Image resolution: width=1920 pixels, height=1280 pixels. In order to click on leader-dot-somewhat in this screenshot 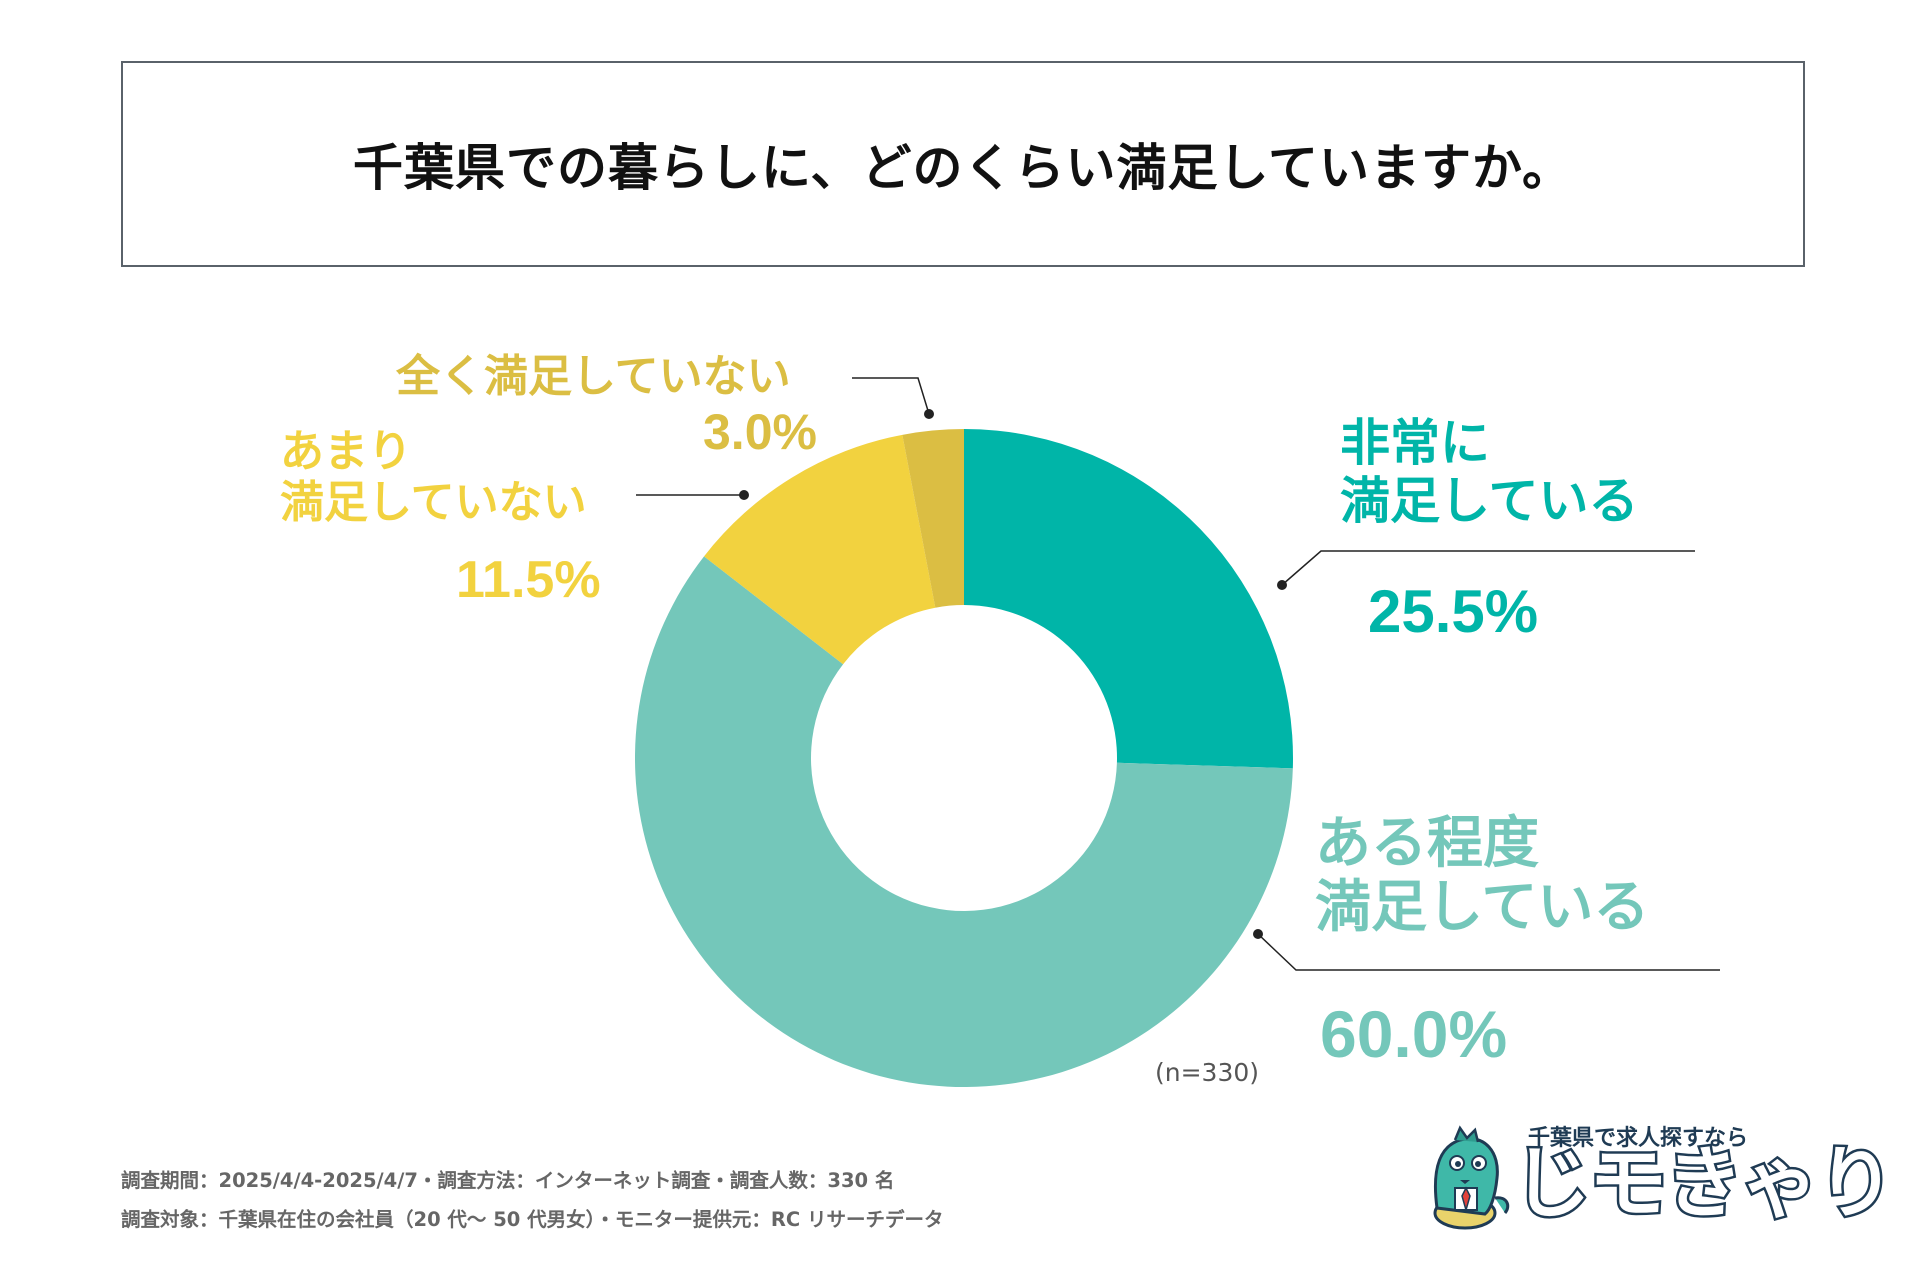, I will do `click(1258, 934)`.